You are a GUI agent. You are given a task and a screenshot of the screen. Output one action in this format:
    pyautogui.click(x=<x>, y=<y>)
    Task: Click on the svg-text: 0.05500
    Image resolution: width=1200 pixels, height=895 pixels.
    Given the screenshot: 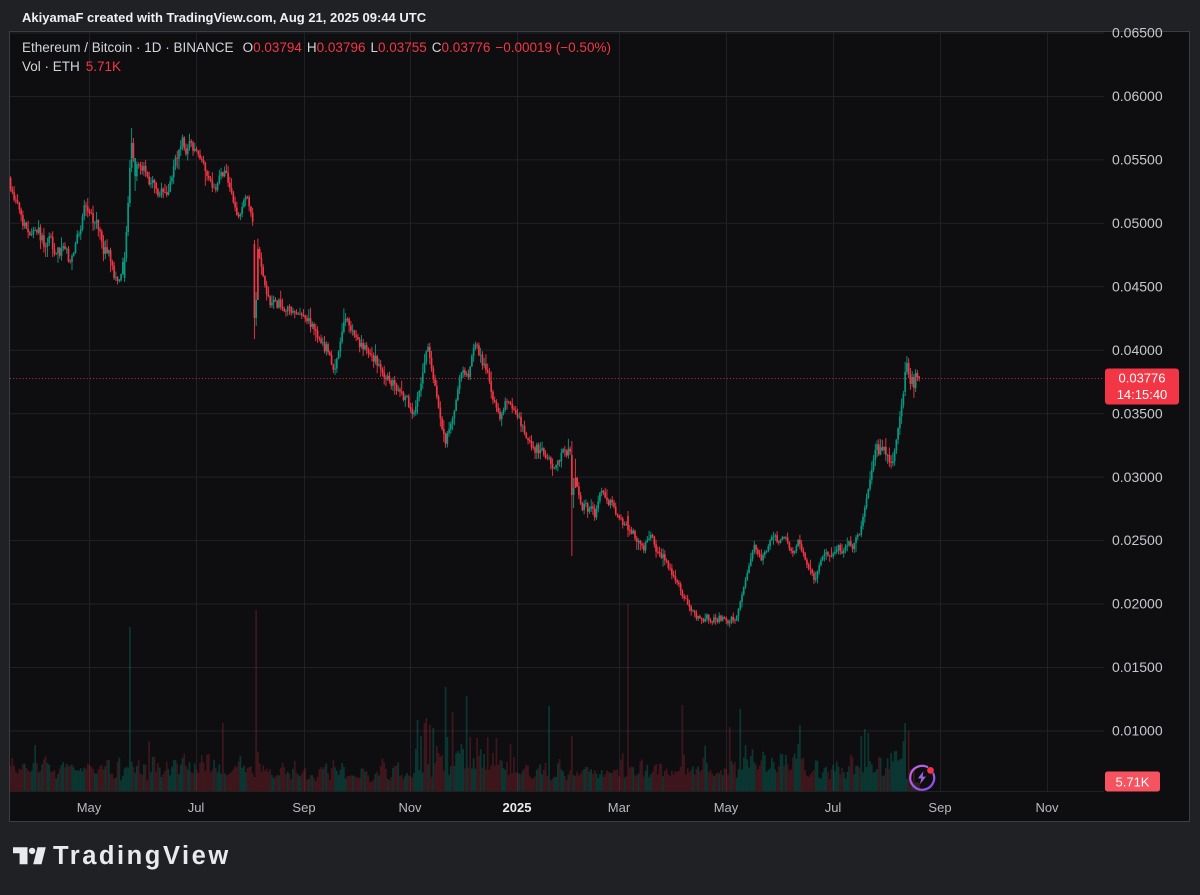 What is the action you would take?
    pyautogui.click(x=1137, y=160)
    